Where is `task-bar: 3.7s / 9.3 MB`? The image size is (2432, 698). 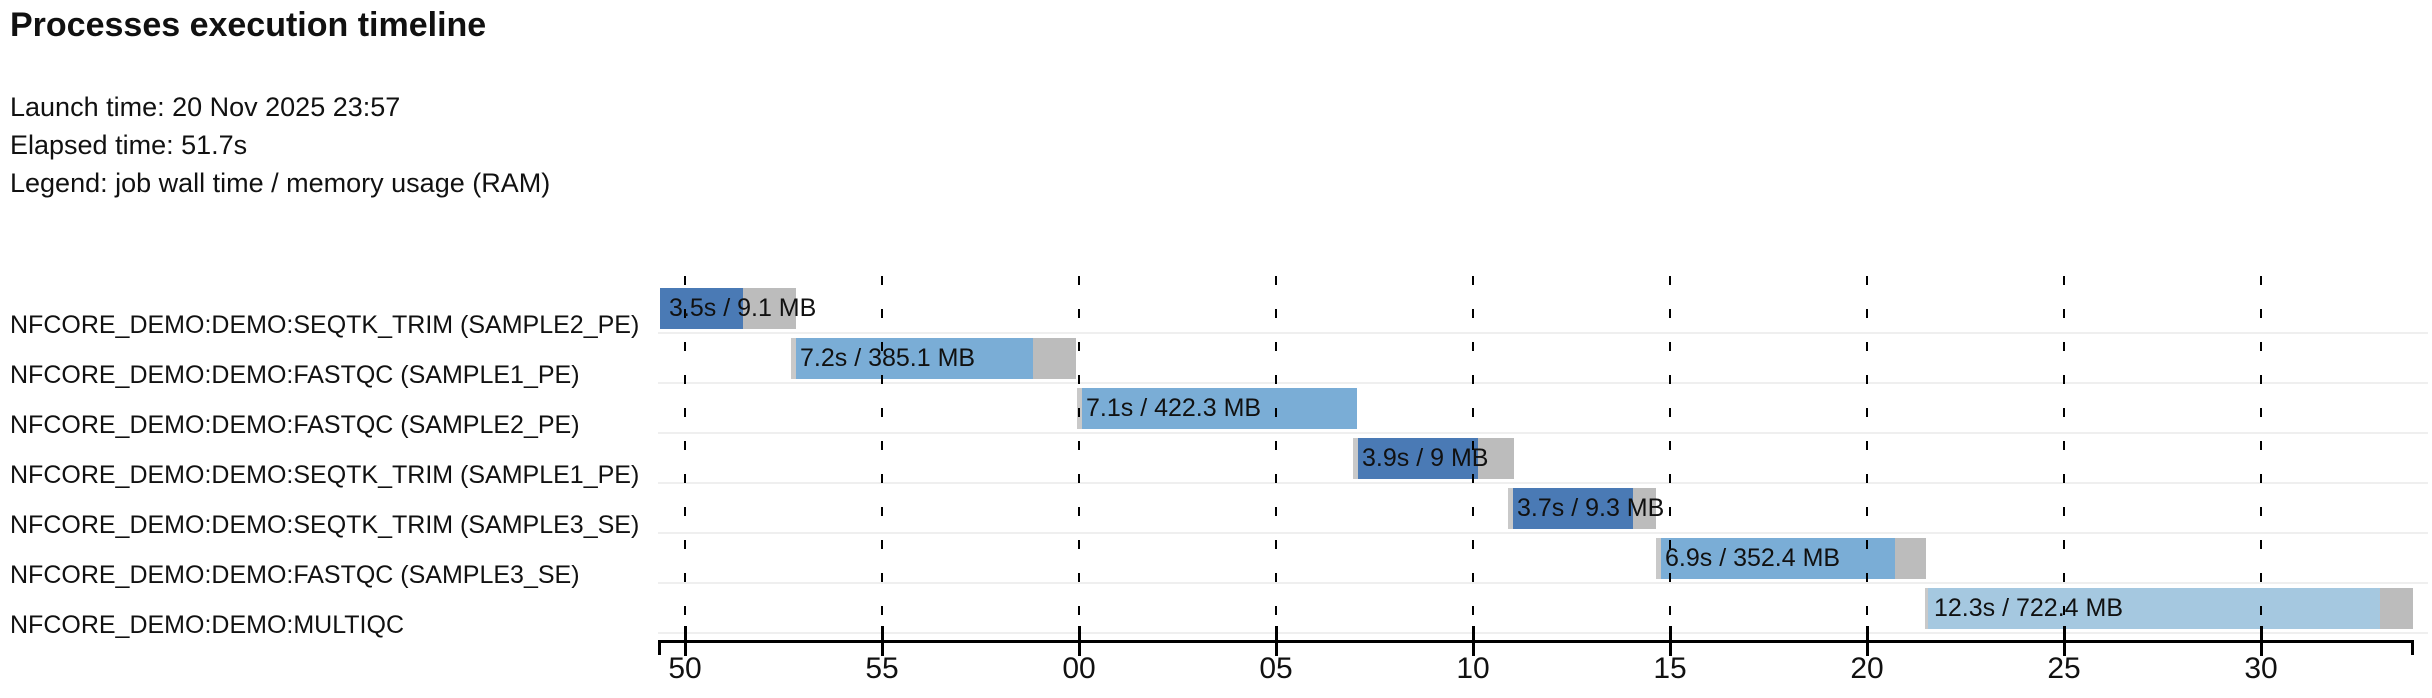
task-bar: 3.7s / 9.3 MB is located at coordinates (1586, 508).